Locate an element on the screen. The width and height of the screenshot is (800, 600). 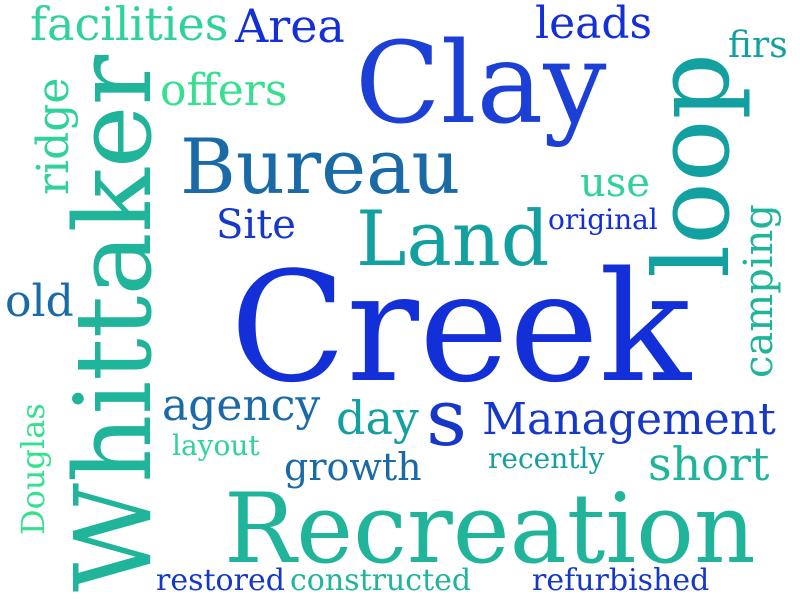
word-firs: firs is located at coordinates (758, 45).